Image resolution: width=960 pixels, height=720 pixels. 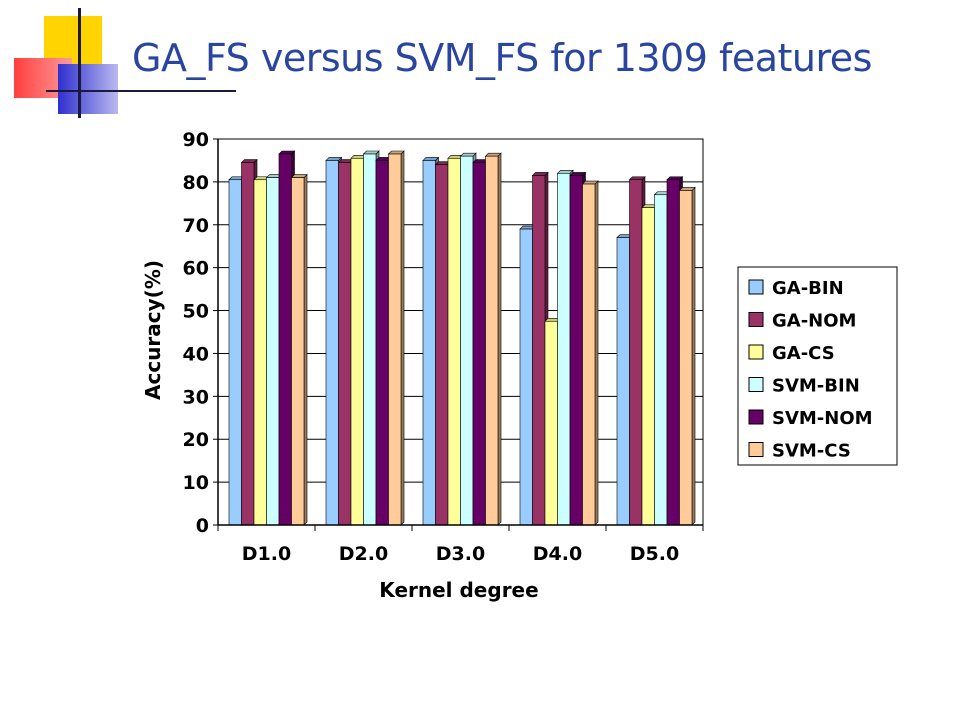 What do you see at coordinates (79, 63) in the screenshot?
I see `deco-vertical-line` at bounding box center [79, 63].